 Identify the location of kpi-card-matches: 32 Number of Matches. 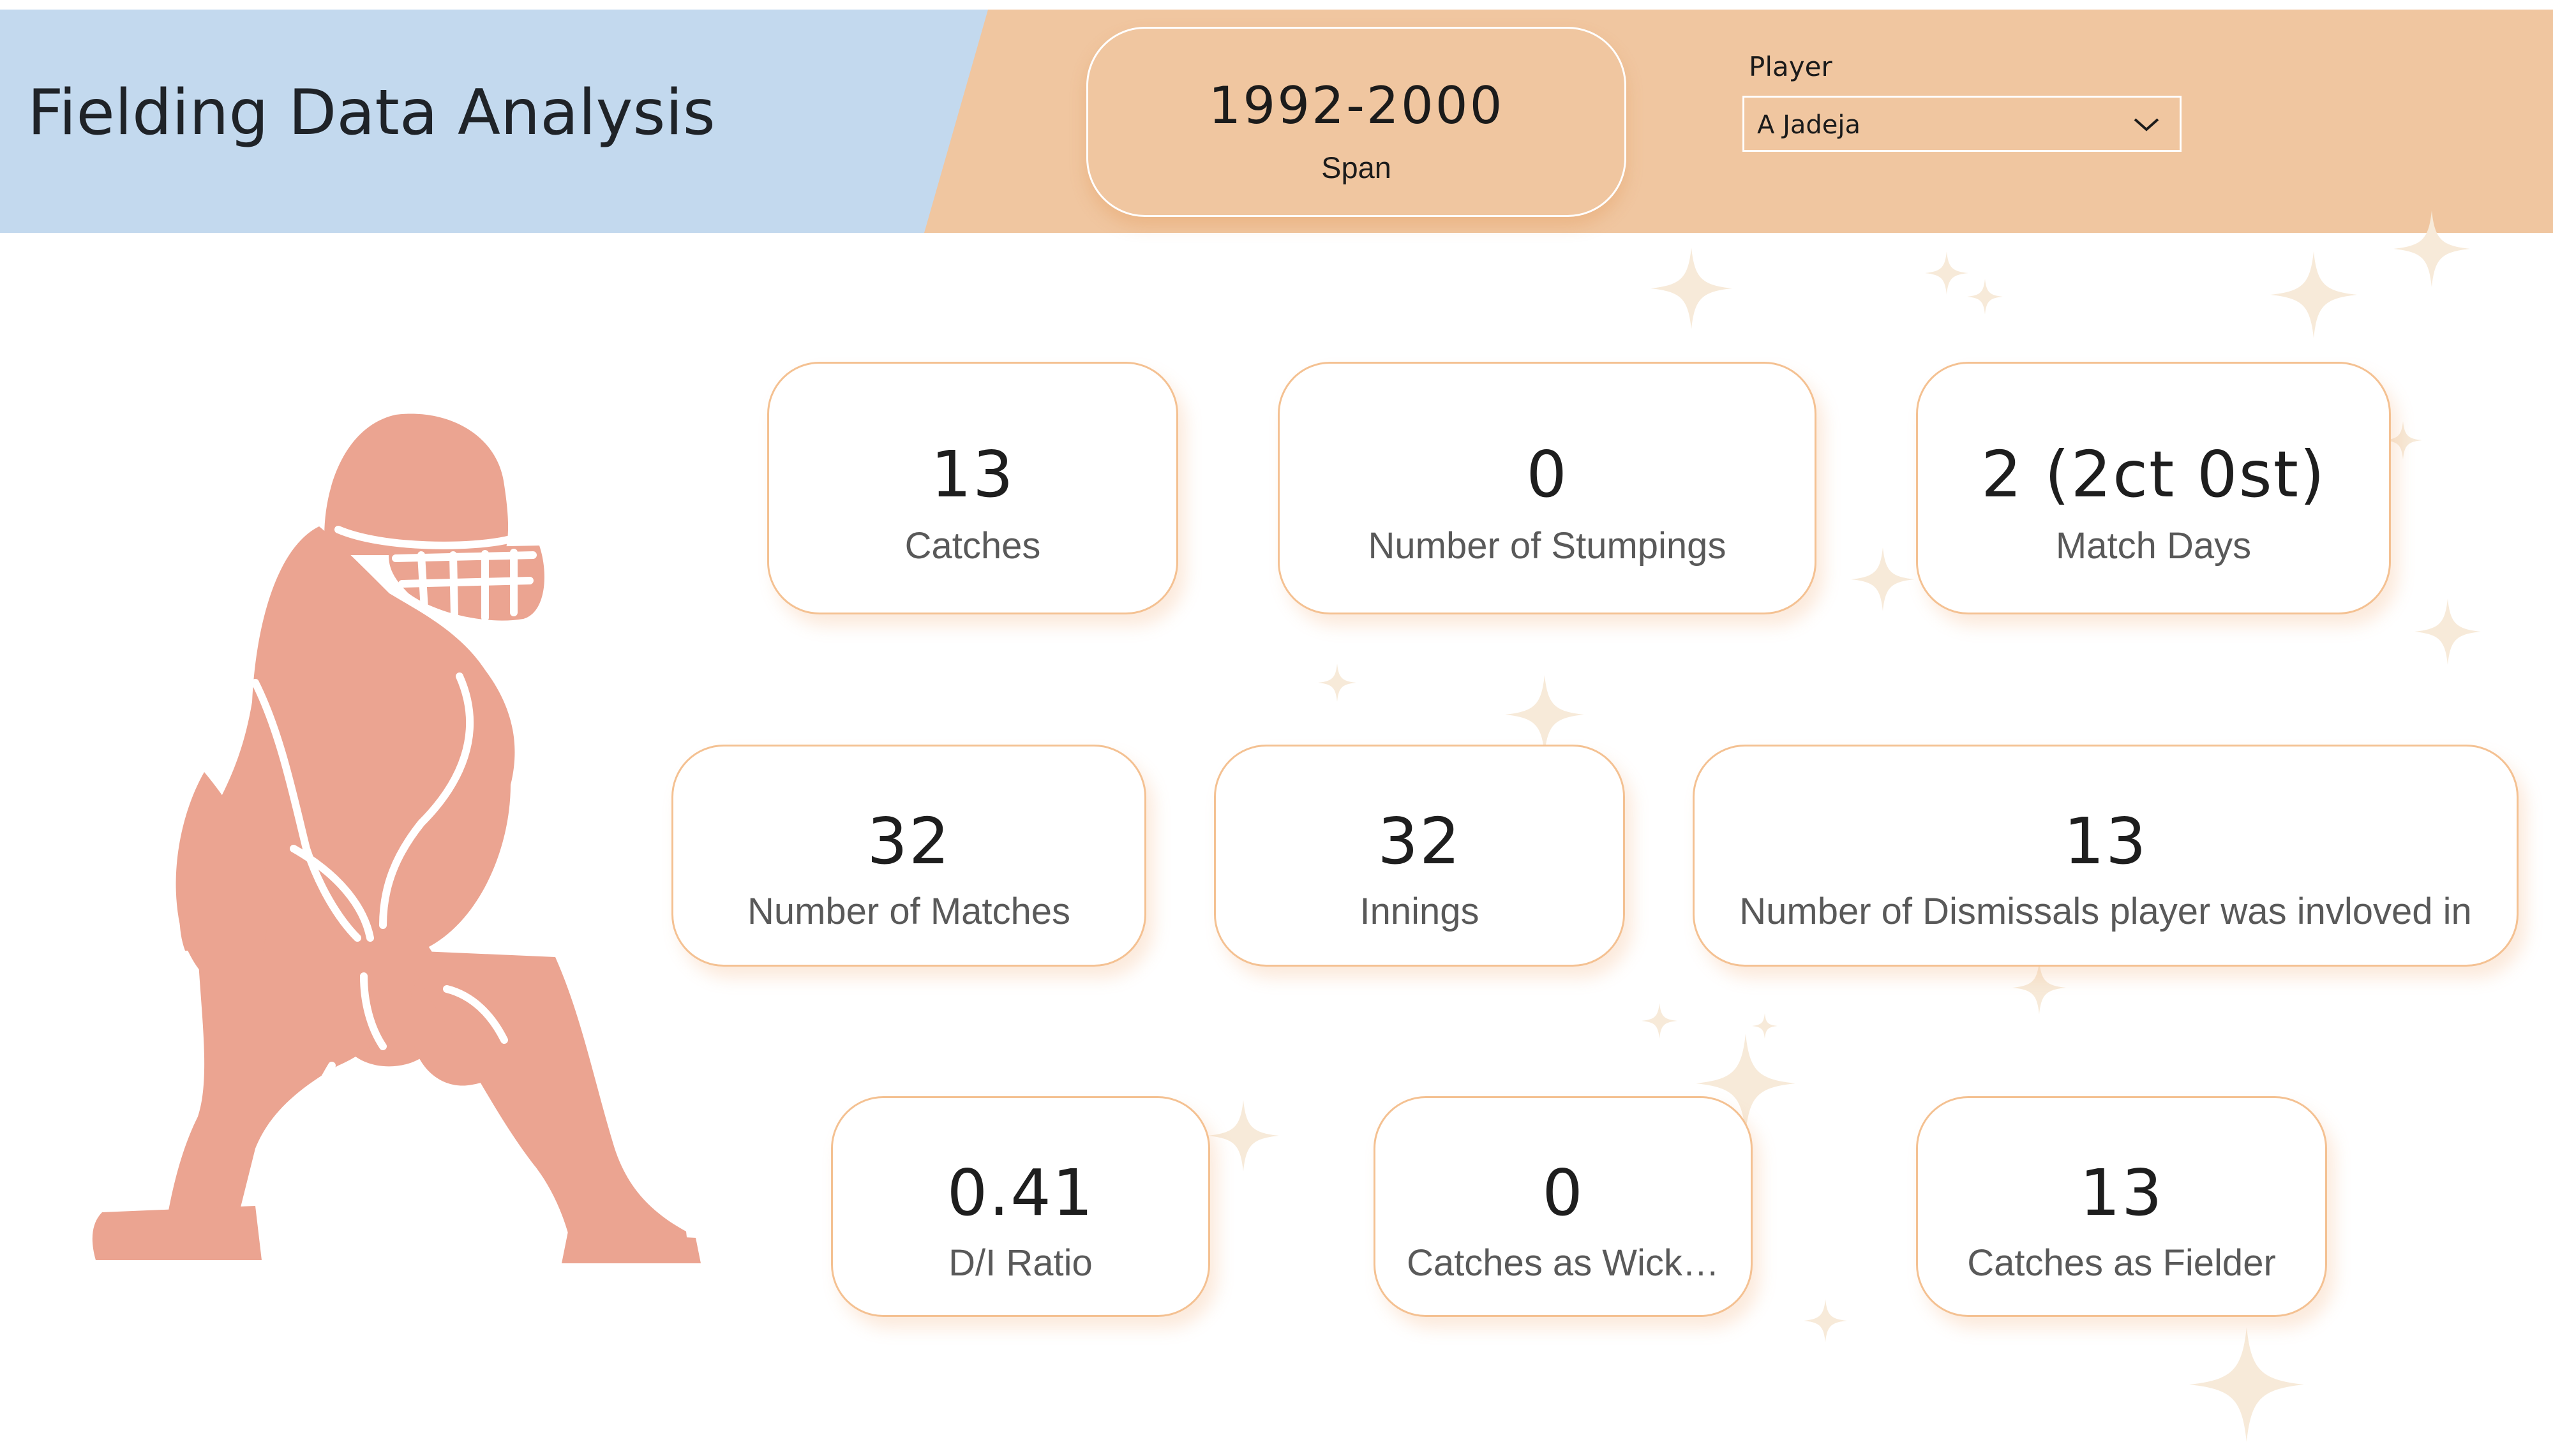
(908, 856).